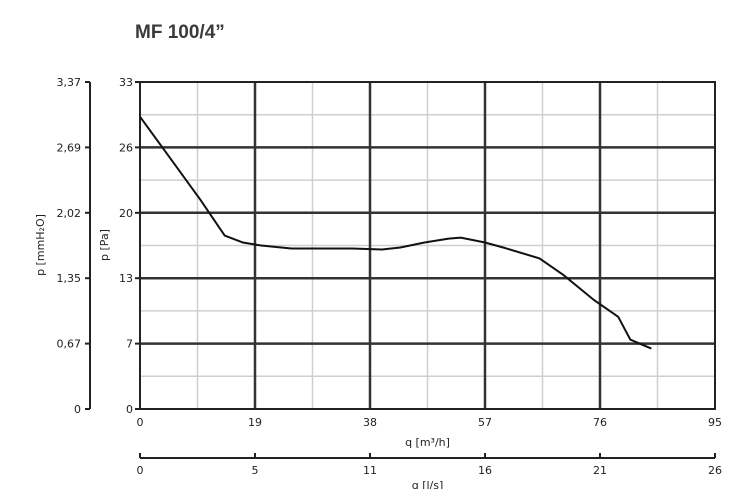  What do you see at coordinates (69, 213) in the screenshot?
I see `y2-tick-label: 2,02` at bounding box center [69, 213].